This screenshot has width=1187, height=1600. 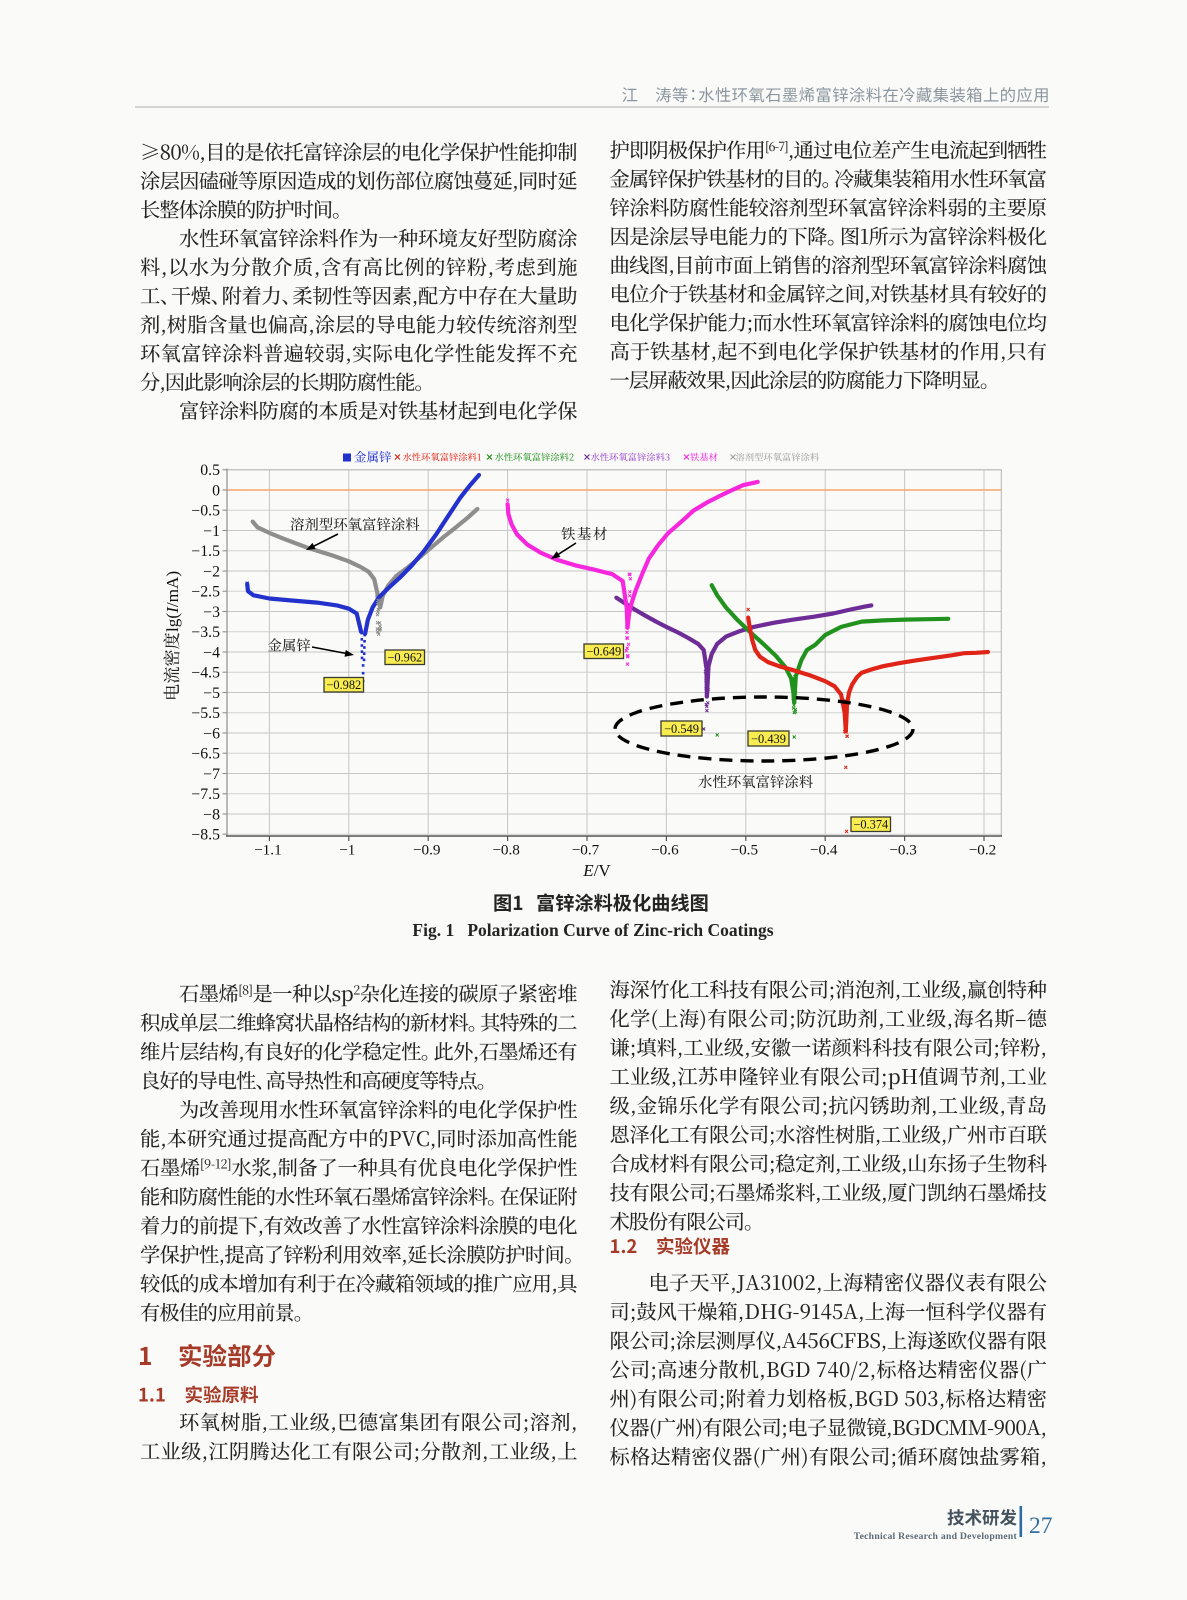 What do you see at coordinates (903, 850) in the screenshot?
I see `svg-text: −0.3` at bounding box center [903, 850].